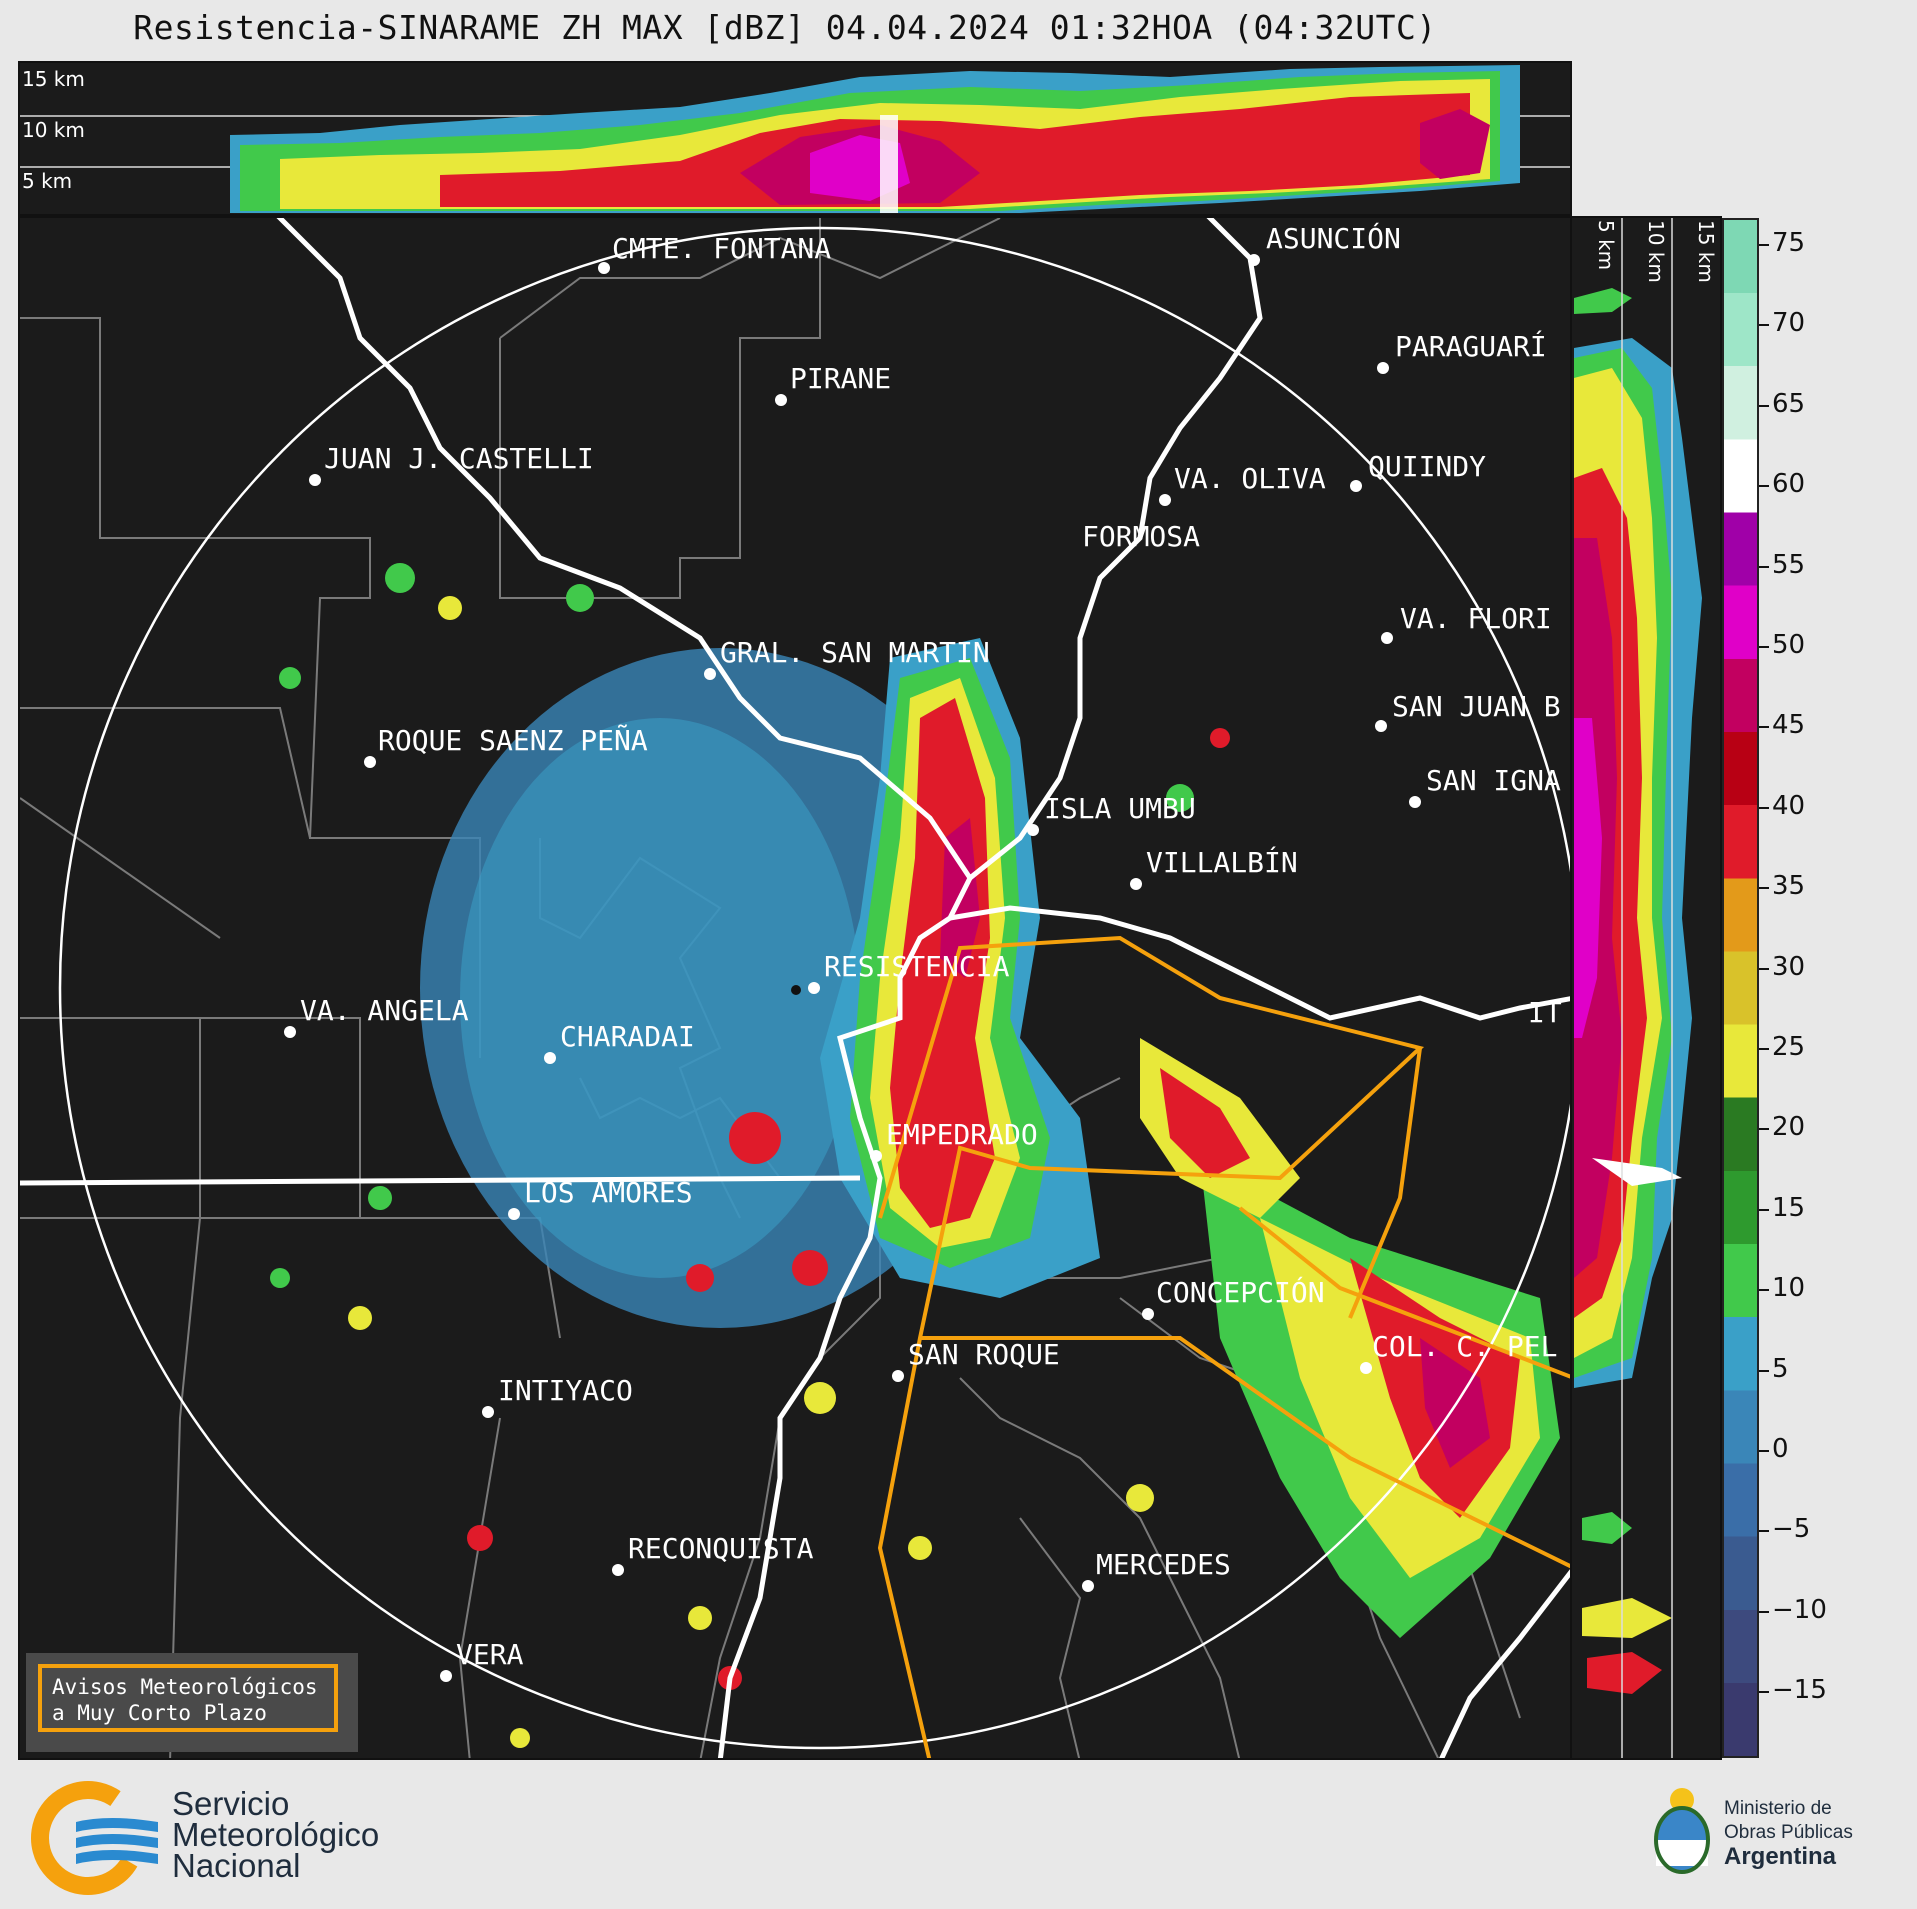 This screenshot has width=1917, height=1909. Describe the element at coordinates (1789, 1047) in the screenshot. I see `colorbar-tick-label: 25` at that location.